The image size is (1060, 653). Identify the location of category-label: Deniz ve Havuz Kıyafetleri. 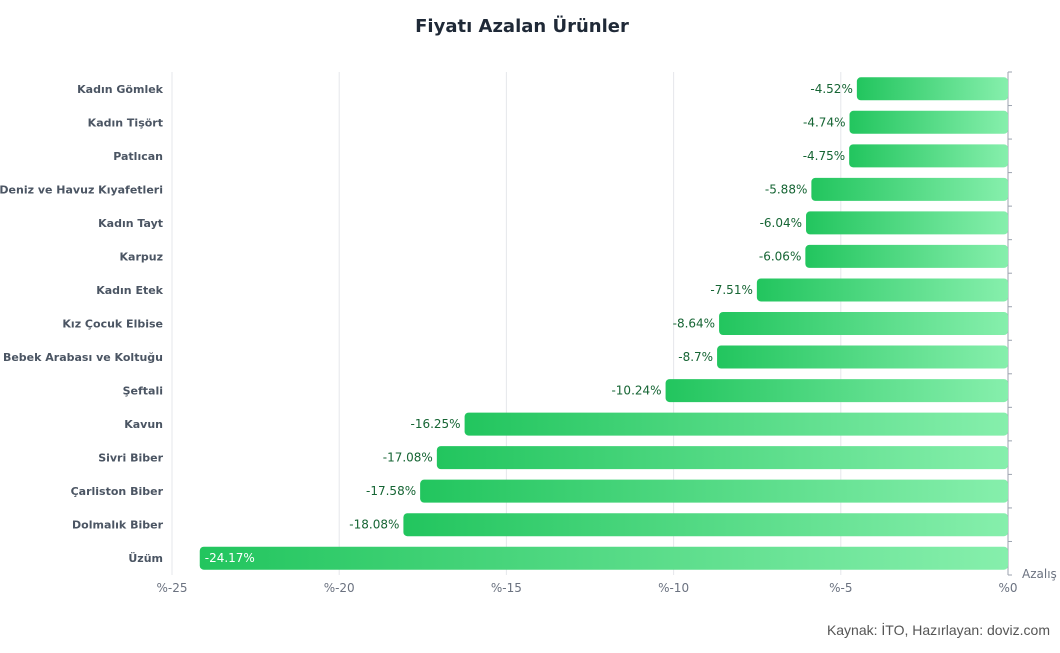
(81, 189).